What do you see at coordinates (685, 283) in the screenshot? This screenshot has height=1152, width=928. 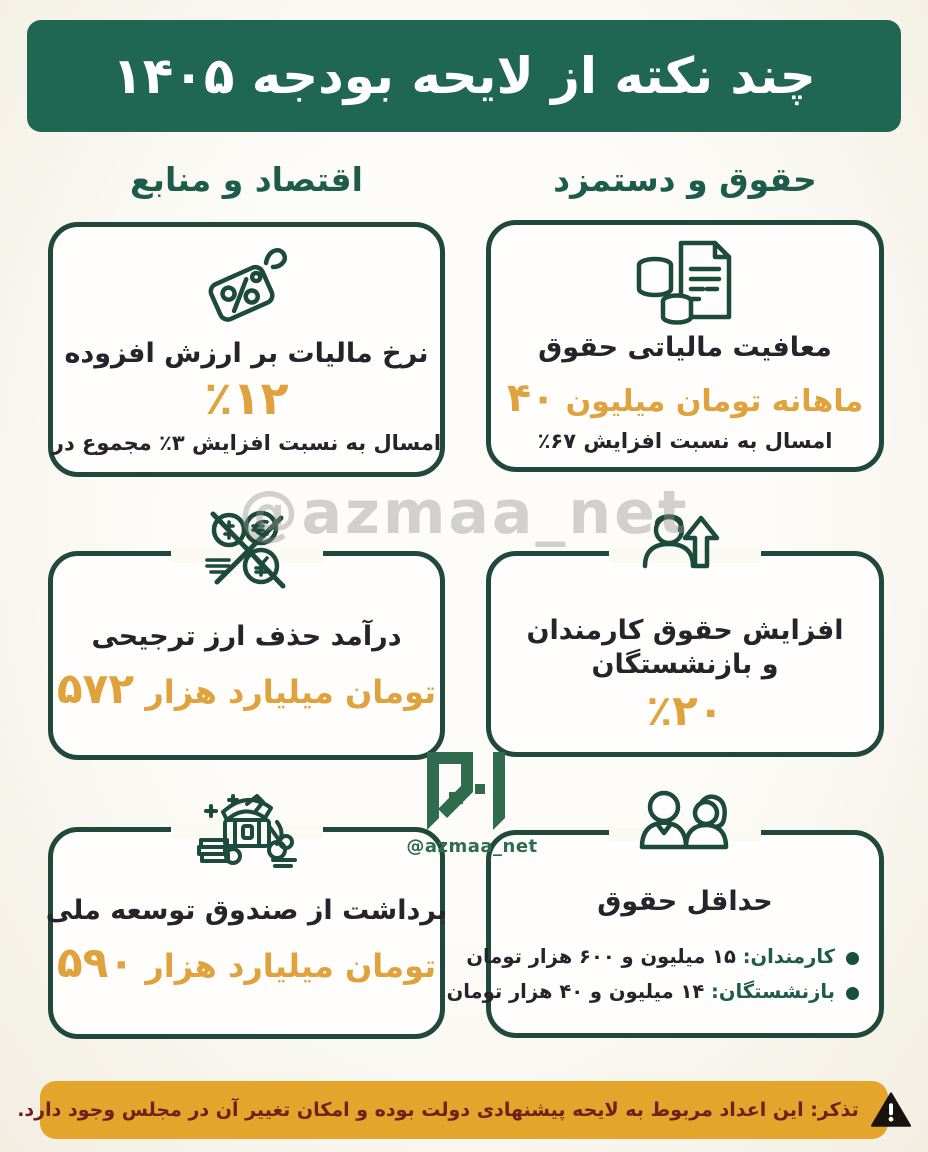 I see `coins-document-icon` at bounding box center [685, 283].